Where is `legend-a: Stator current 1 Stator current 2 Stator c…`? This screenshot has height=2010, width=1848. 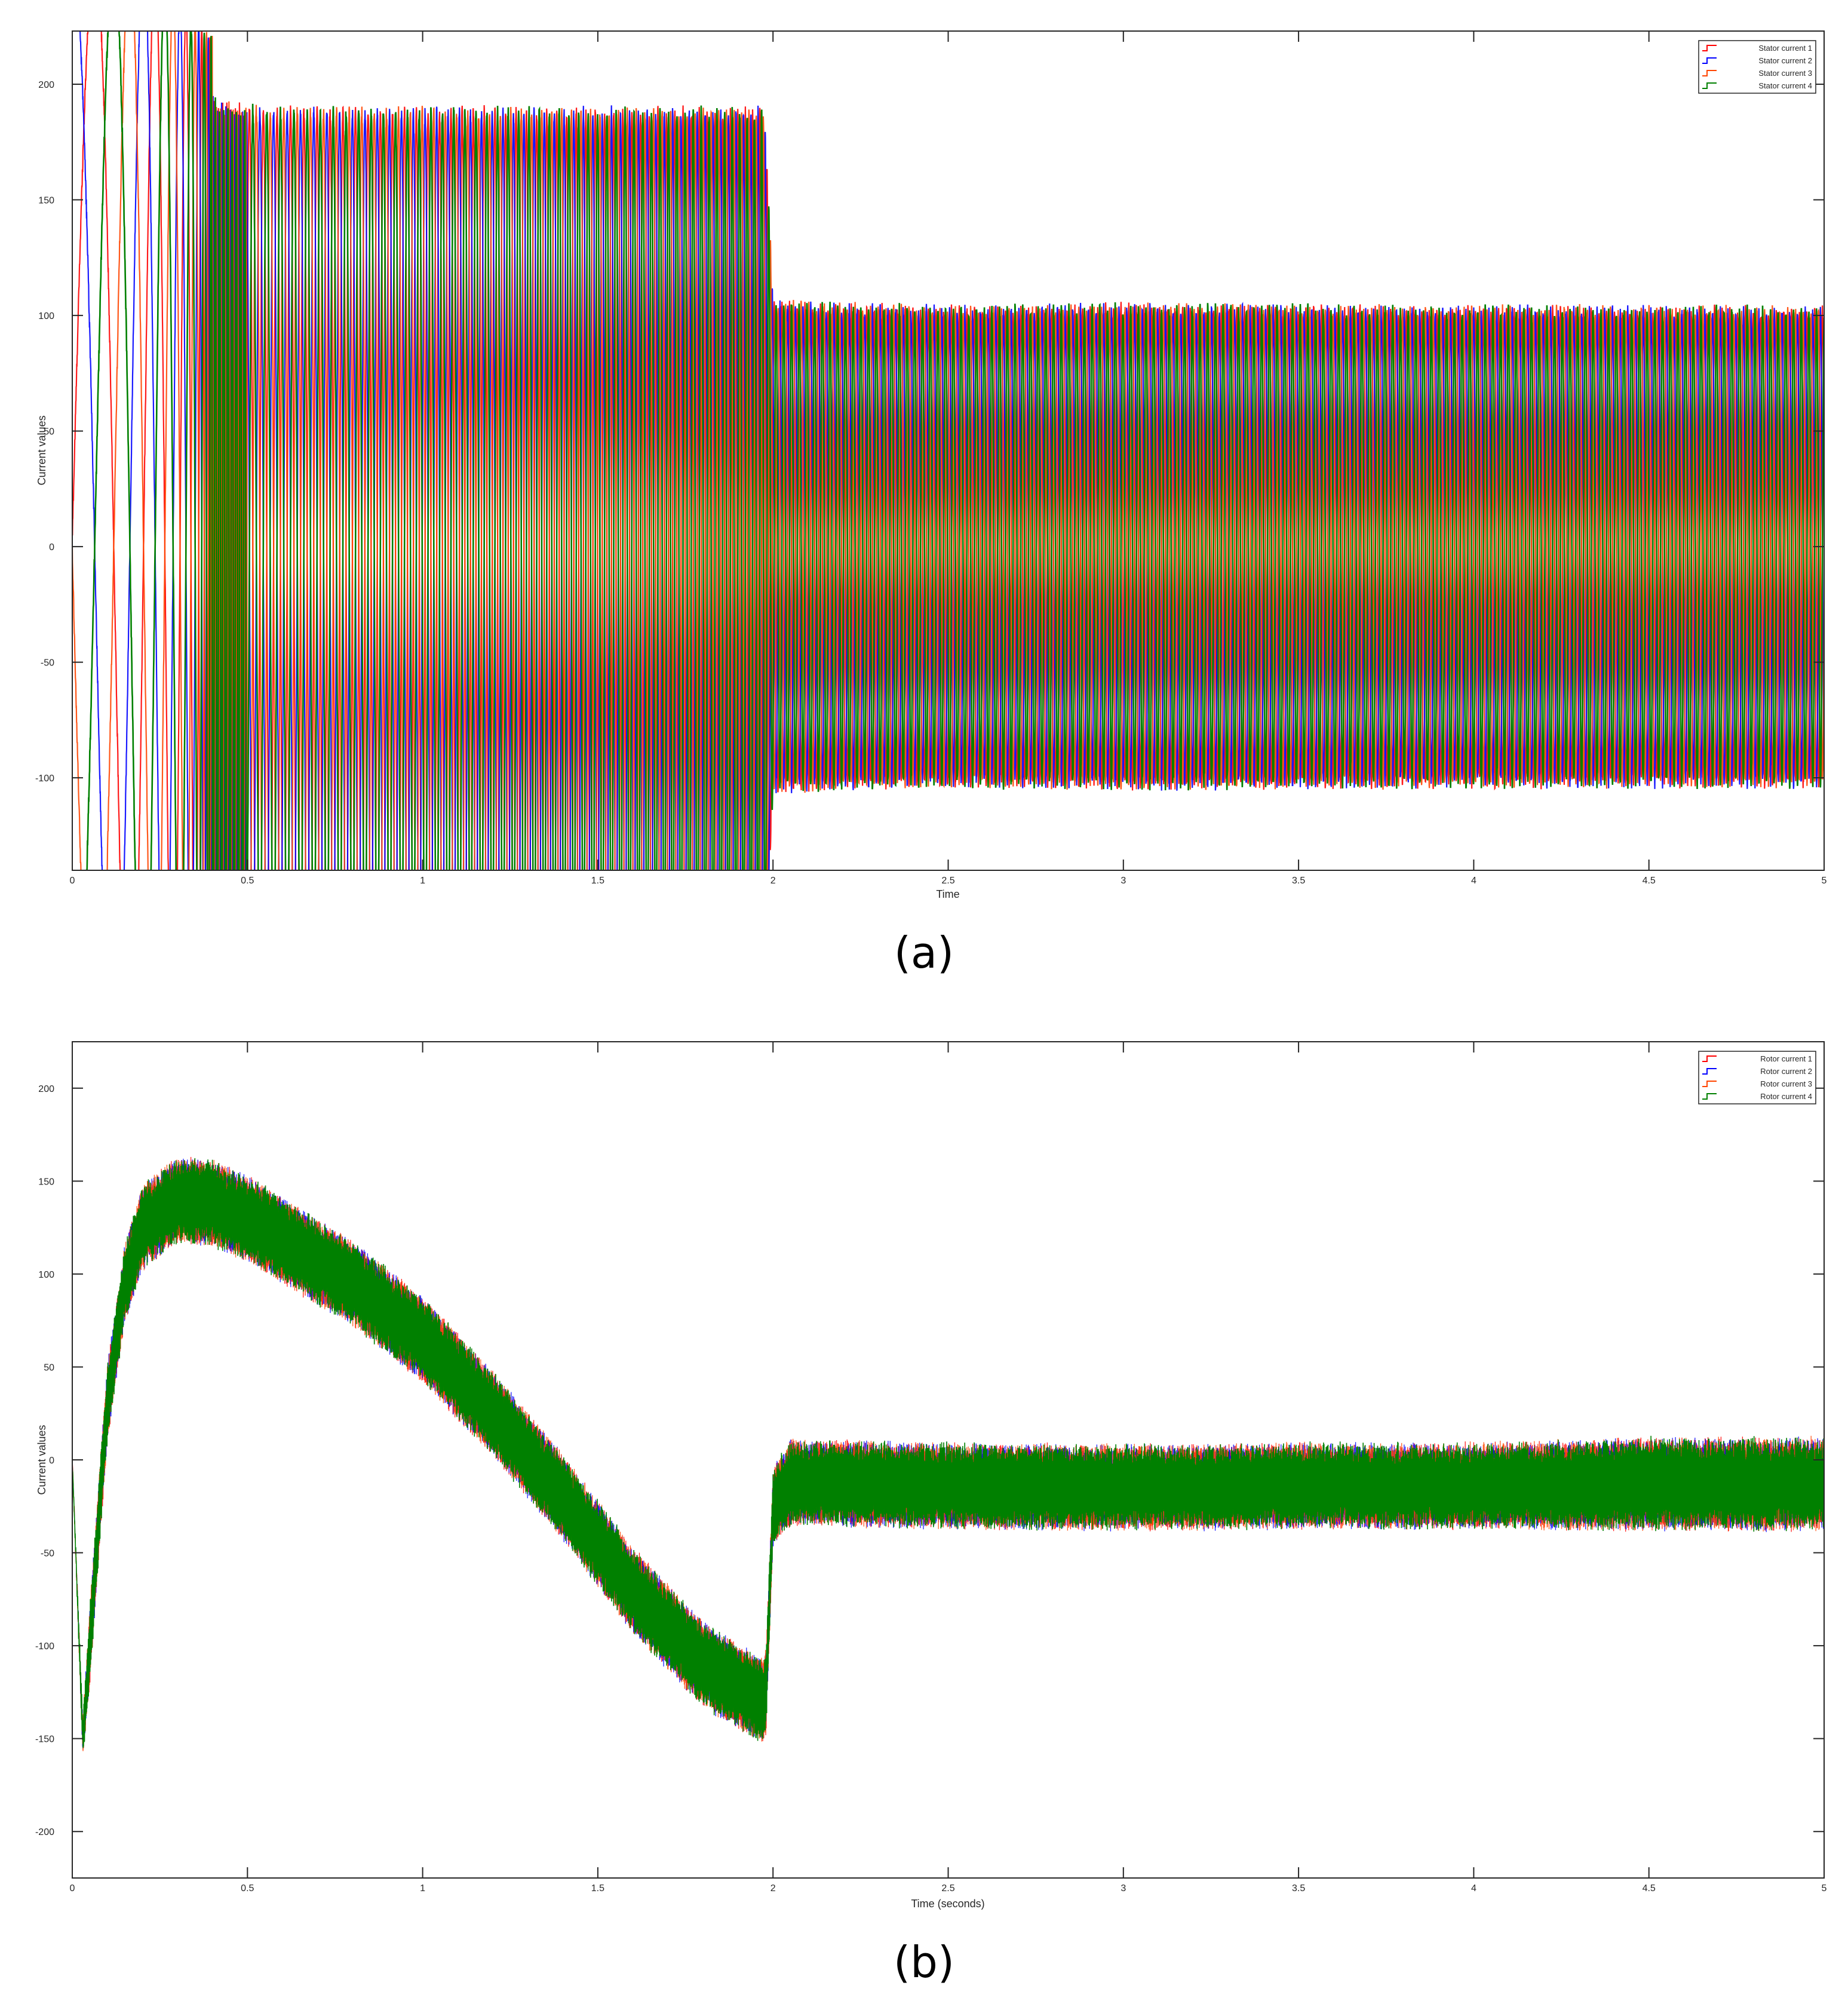
legend-a: Stator current 1 Stator current 2 Stator c… is located at coordinates (1757, 67).